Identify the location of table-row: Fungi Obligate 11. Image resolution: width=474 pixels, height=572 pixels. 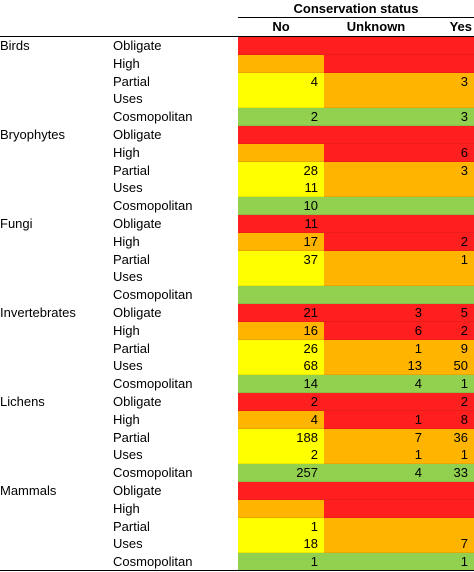
(237, 224).